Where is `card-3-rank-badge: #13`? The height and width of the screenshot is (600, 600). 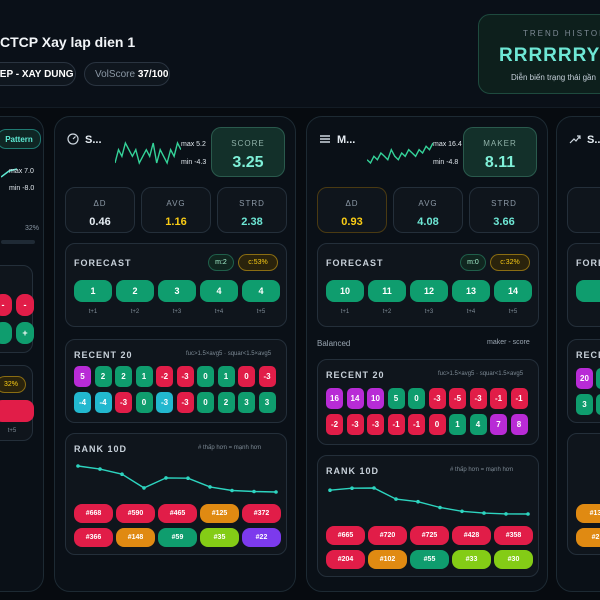 card-3-rank-badge: #13 is located at coordinates (588, 513).